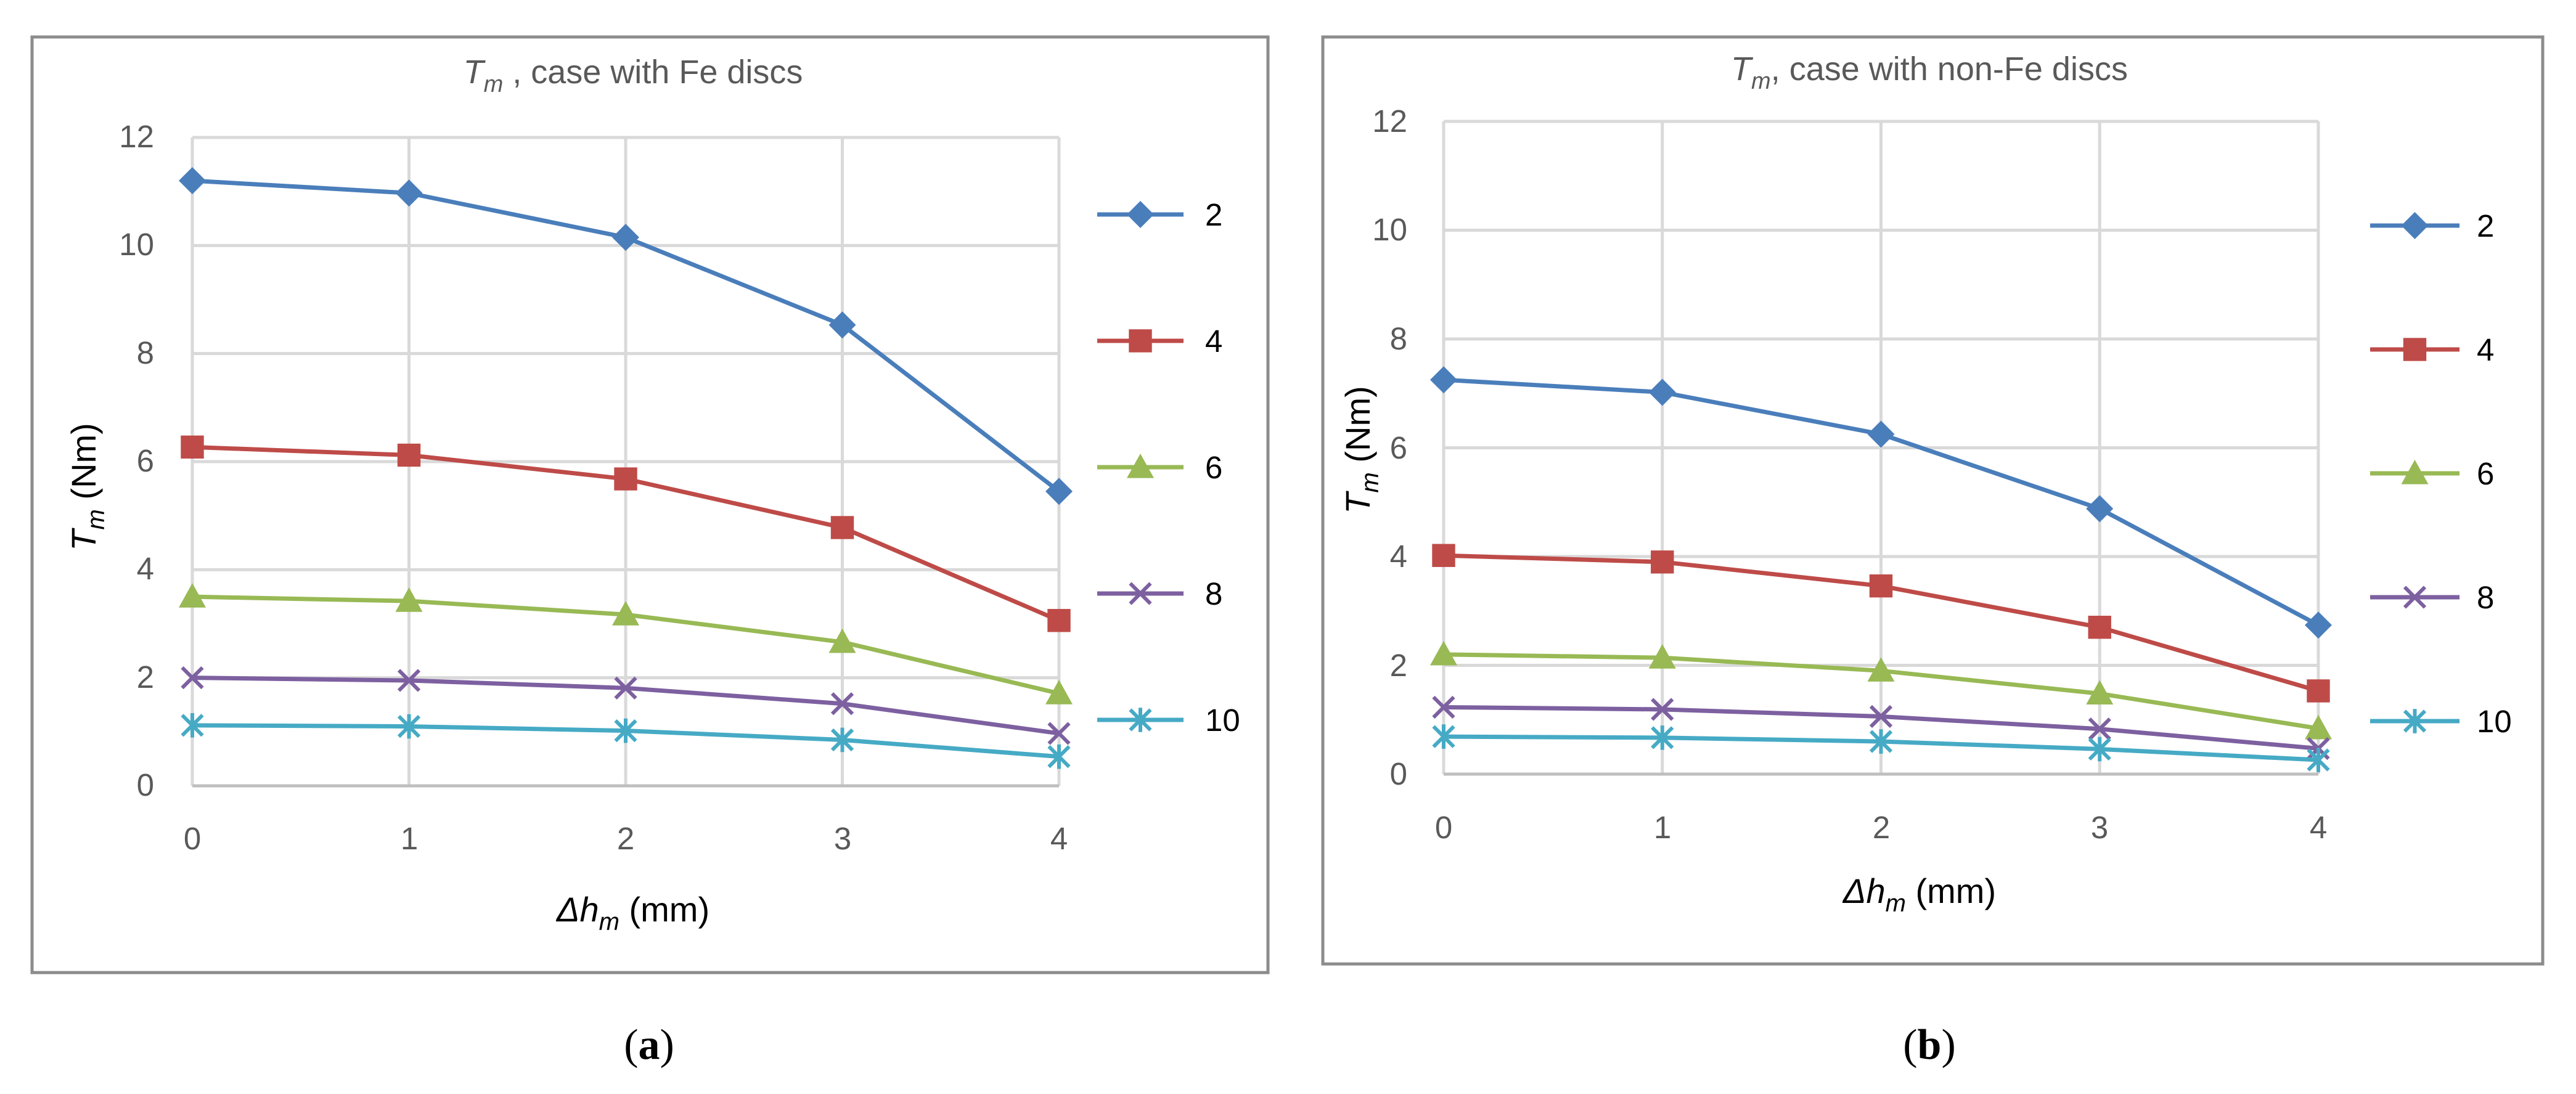 This screenshot has height=1094, width=2576. I want to click on chart-a-x-ticks: 0 1 2 3 4, so click(626, 838).